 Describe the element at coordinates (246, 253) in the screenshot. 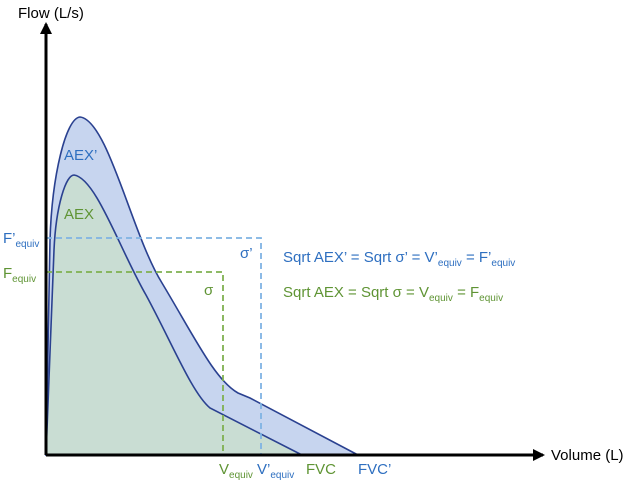

I see `outer-square-label: σ’` at that location.